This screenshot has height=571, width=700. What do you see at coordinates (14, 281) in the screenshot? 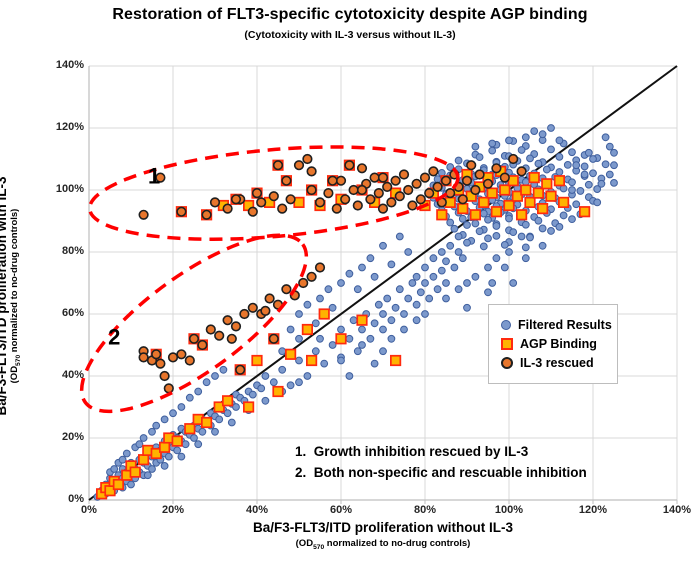
I see `y-axis-sub-post: normalized to no-drug controls)` at bounding box center [14, 281].